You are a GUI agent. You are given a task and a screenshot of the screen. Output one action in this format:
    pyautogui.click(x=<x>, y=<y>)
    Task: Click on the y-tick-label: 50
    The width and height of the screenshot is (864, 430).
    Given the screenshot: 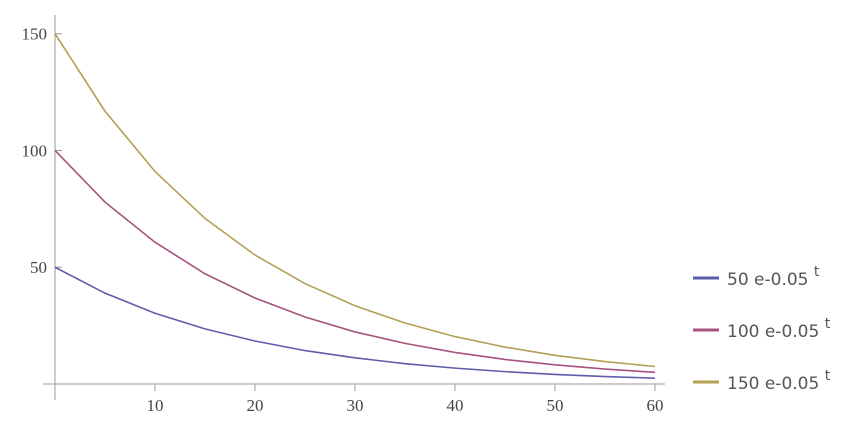 What is the action you would take?
    pyautogui.click(x=38, y=267)
    